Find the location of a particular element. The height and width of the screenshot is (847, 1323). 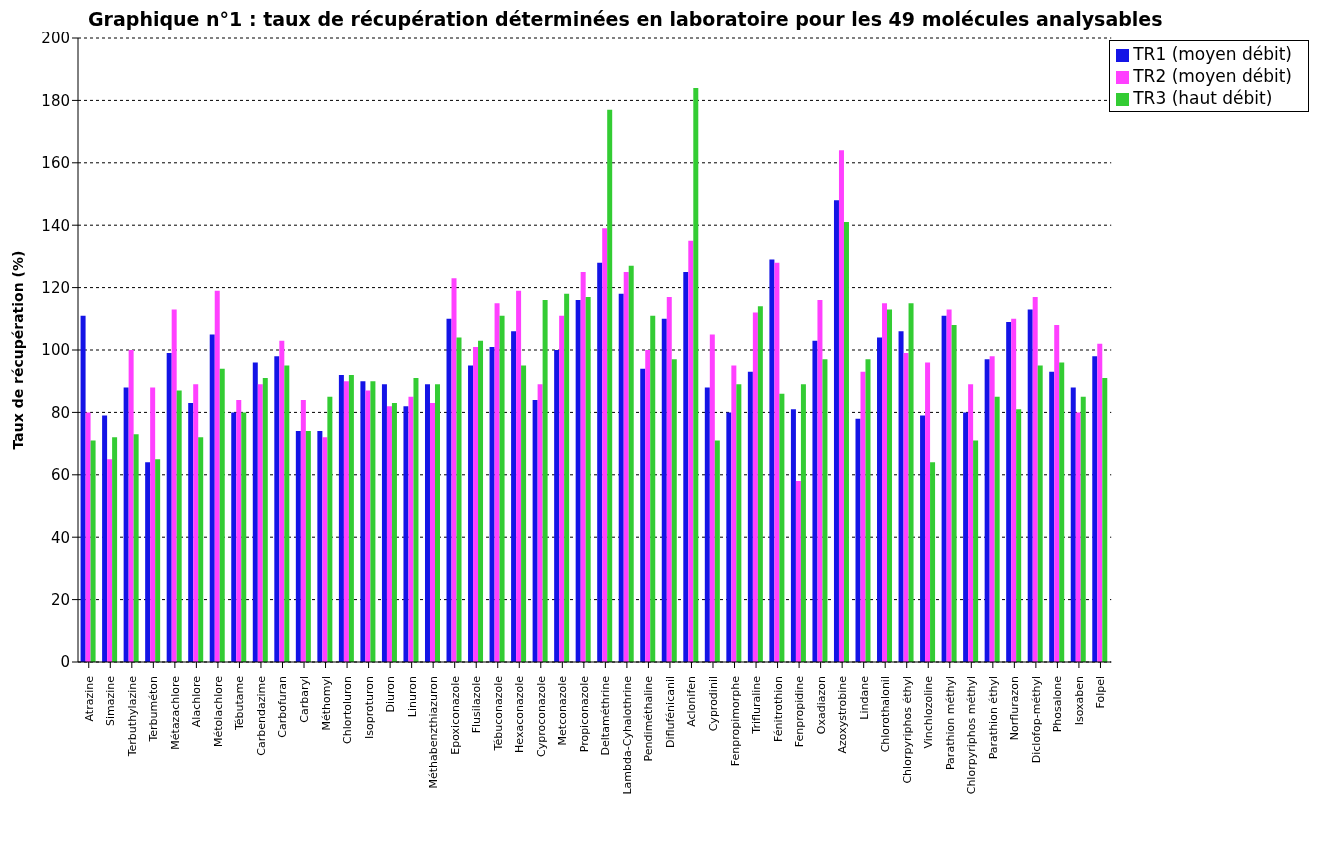

y-tick-label: 40 is located at coordinates (60, 537).